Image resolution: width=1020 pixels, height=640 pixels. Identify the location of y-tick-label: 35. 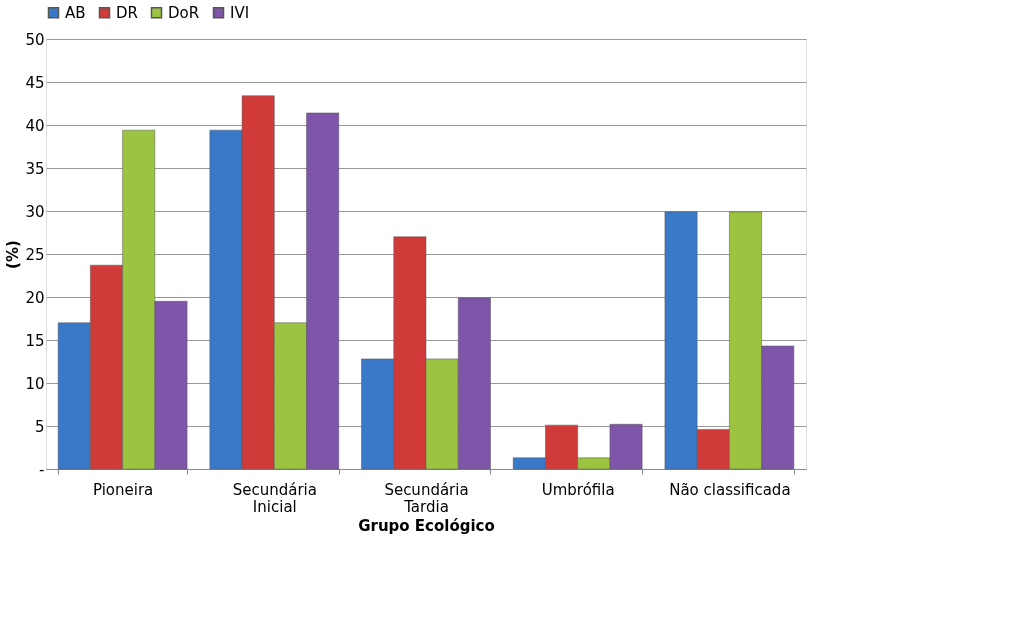
(35, 168).